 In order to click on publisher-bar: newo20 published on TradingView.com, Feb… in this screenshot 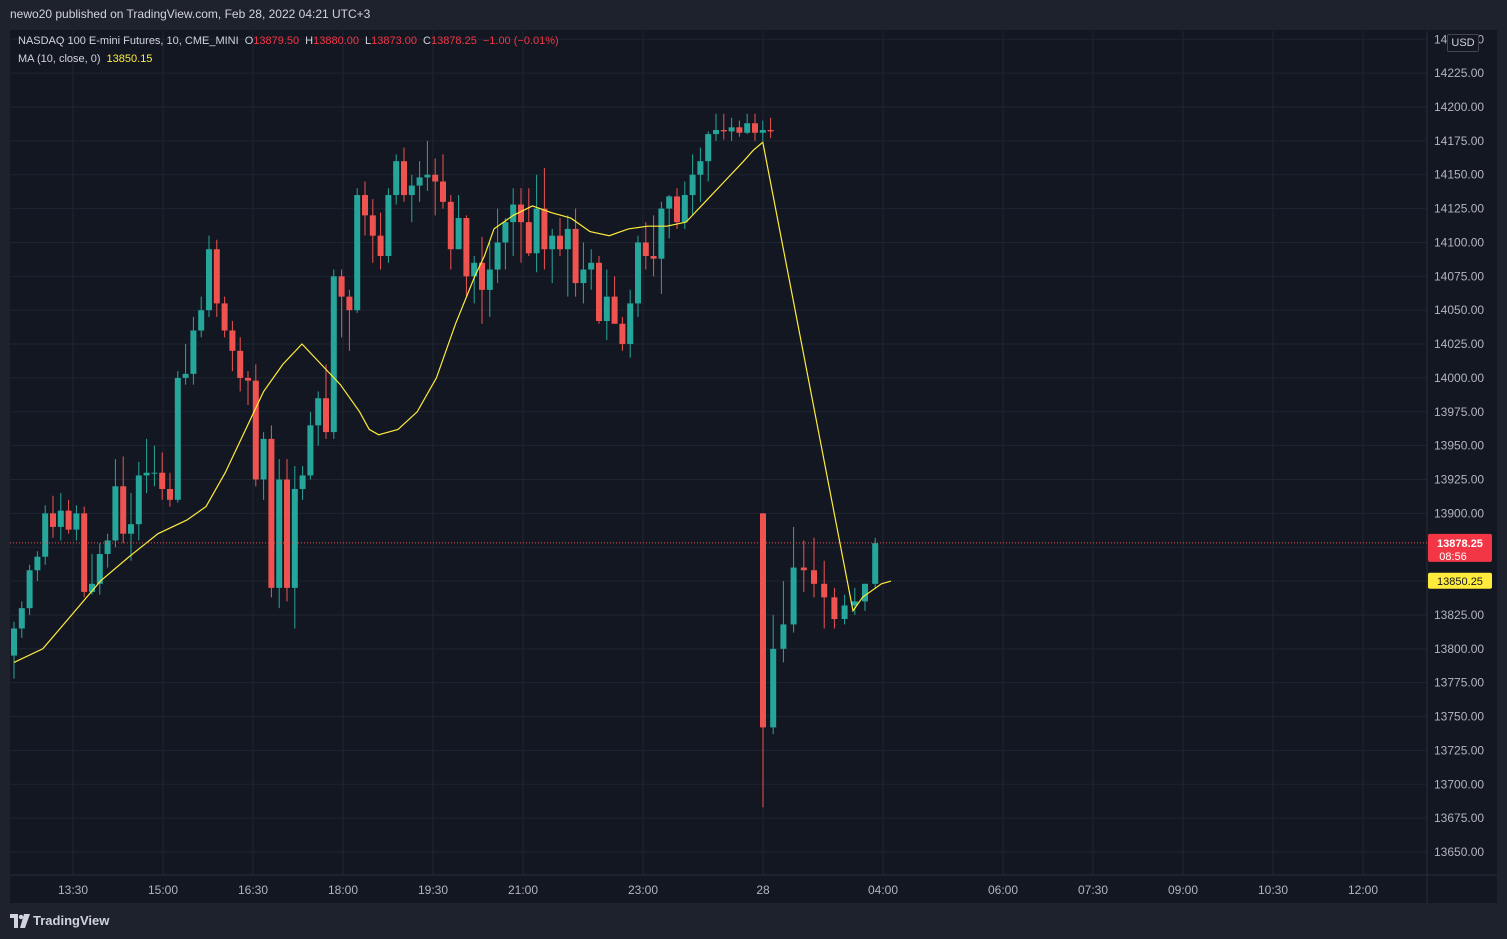, I will do `click(753, 15)`.